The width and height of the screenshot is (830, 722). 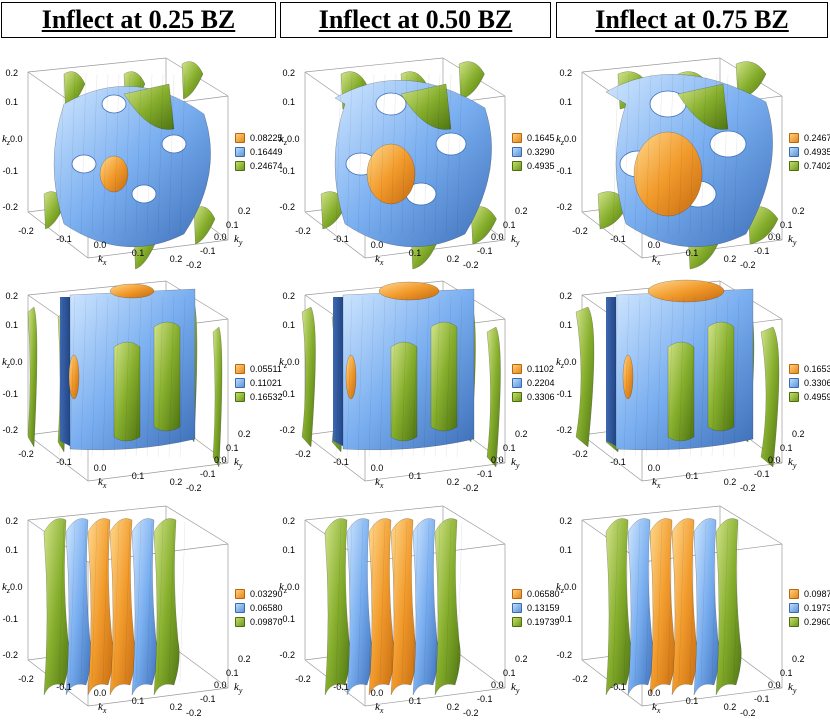 What do you see at coordinates (817, 383) in the screenshot?
I see `legend-value: 0.3306` at bounding box center [817, 383].